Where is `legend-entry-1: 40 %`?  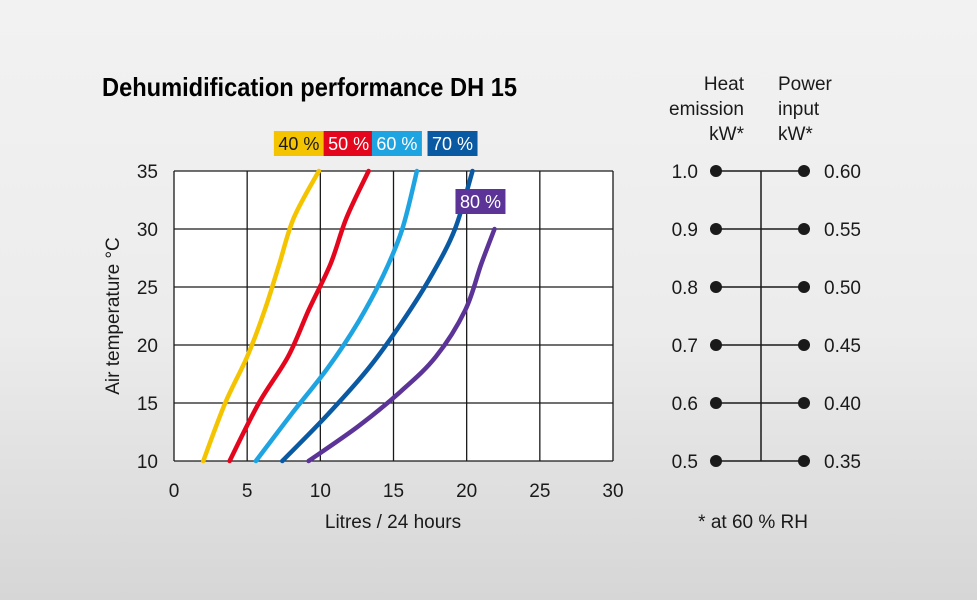
legend-entry-1: 40 % is located at coordinates (298, 143).